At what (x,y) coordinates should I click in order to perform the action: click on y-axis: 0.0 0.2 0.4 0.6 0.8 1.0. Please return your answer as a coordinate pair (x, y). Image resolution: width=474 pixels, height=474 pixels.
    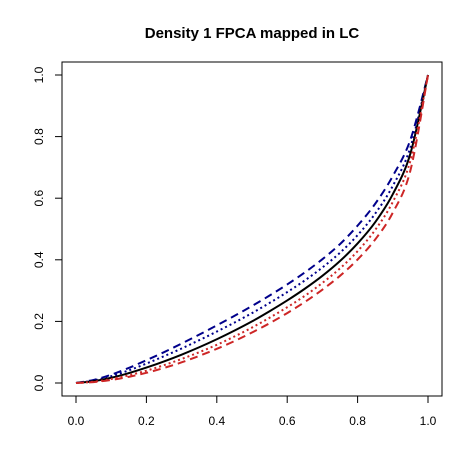
    Looking at the image, I should click on (47, 228).